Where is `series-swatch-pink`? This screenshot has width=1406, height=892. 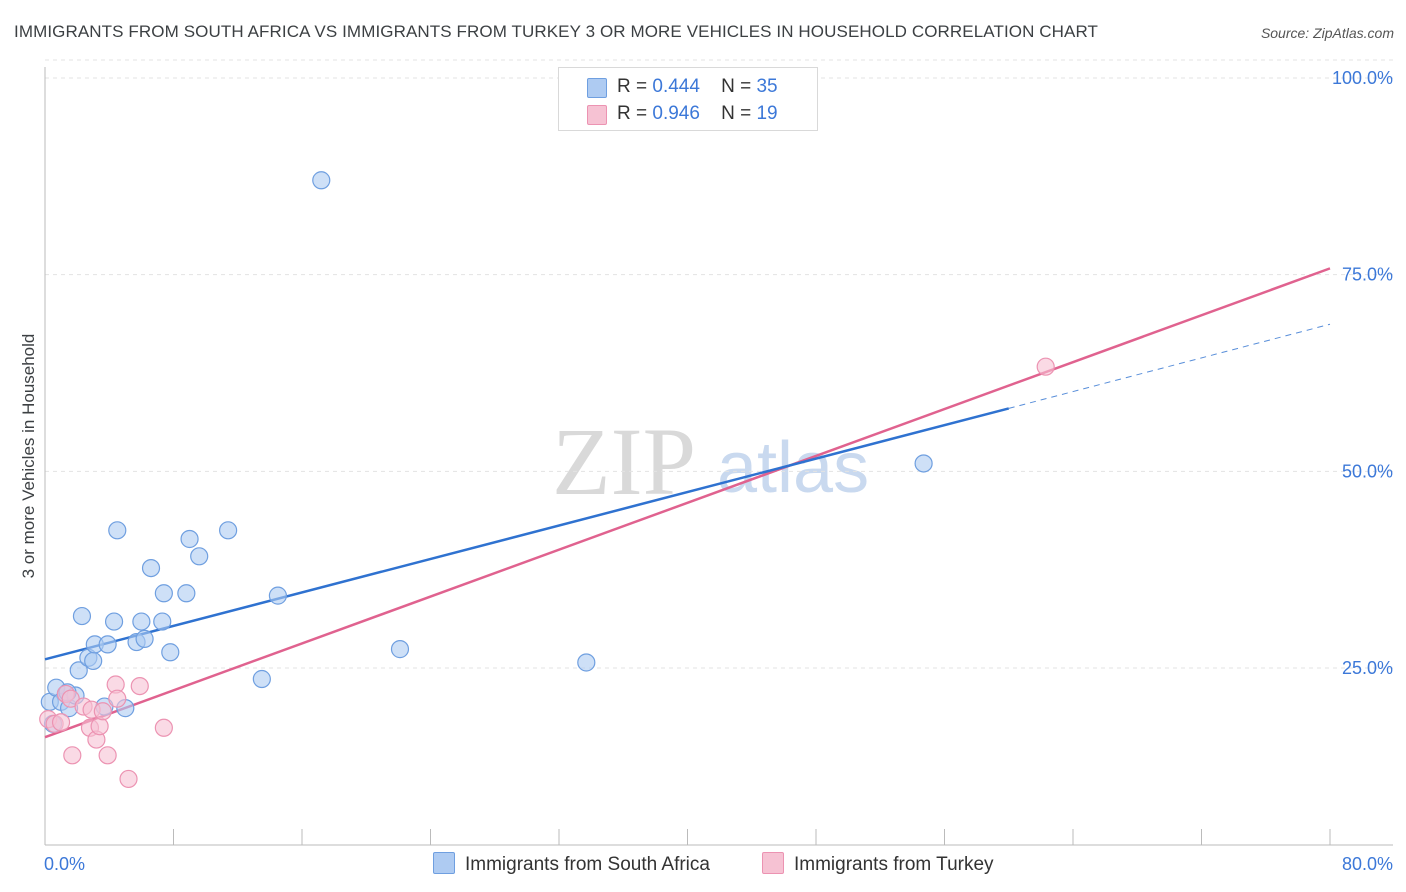
series-swatch-pink is located at coordinates (773, 863).